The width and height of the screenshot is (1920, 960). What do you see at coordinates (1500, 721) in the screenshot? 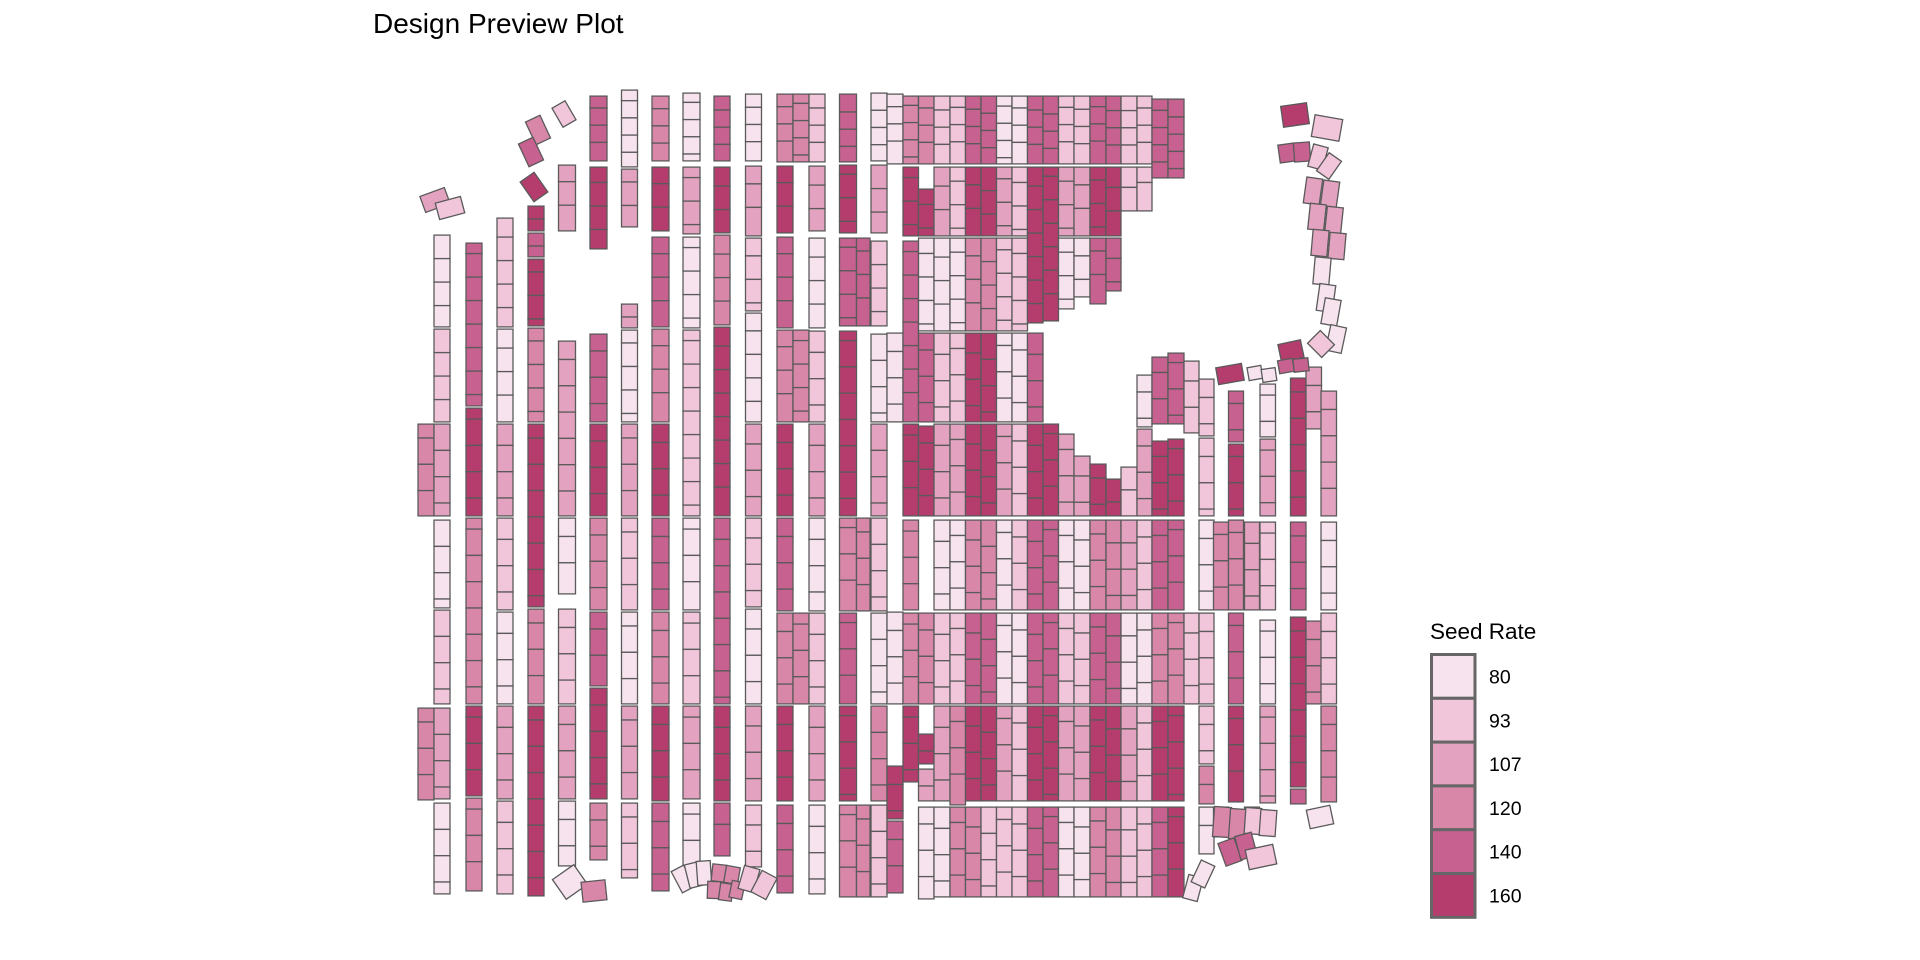
I see `svg-text: 93` at bounding box center [1500, 721].